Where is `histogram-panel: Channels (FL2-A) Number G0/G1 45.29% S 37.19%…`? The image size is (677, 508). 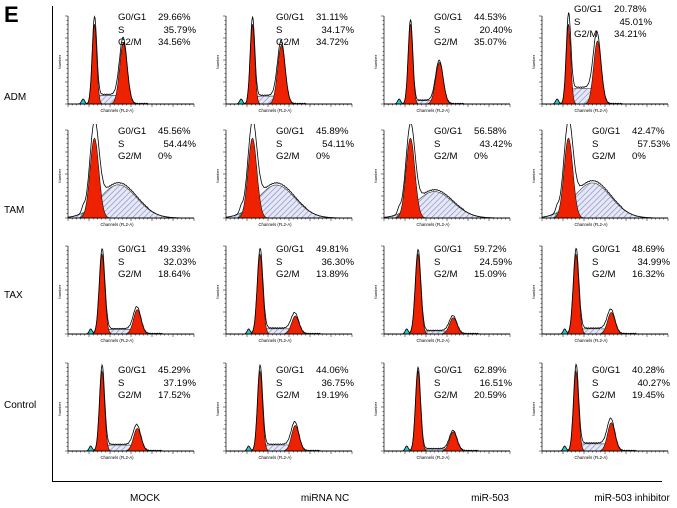 histogram-panel: Channels (FL2-A) Number G0/G1 45.29% S 37.19%… is located at coordinates (127, 412).